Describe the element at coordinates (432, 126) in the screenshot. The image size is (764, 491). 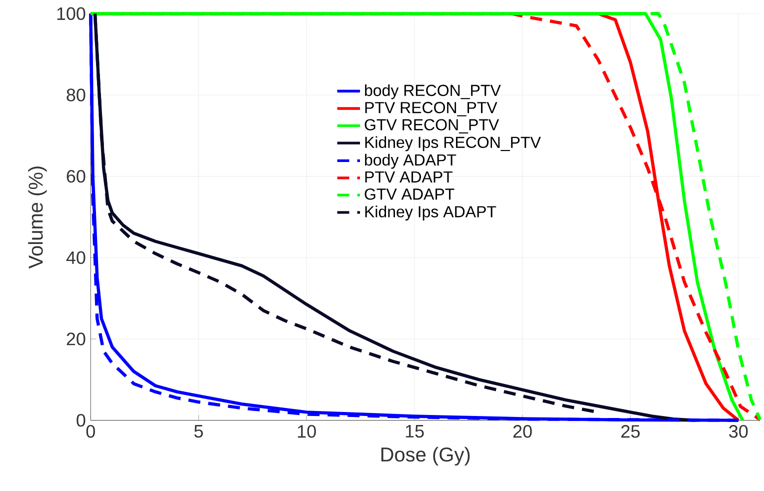
I see `legend-label: GTV RECON_PTV` at that location.